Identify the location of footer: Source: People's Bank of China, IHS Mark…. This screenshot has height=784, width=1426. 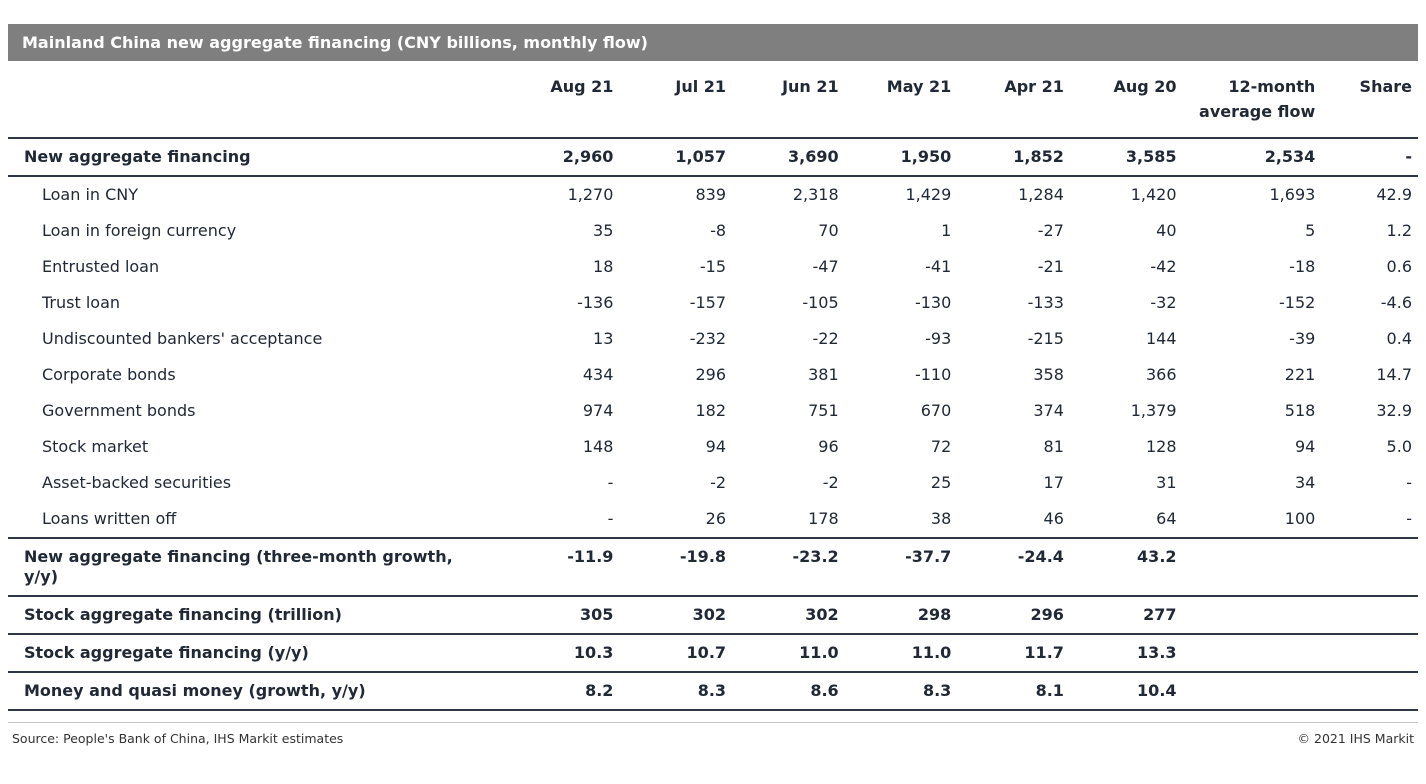
(713, 733).